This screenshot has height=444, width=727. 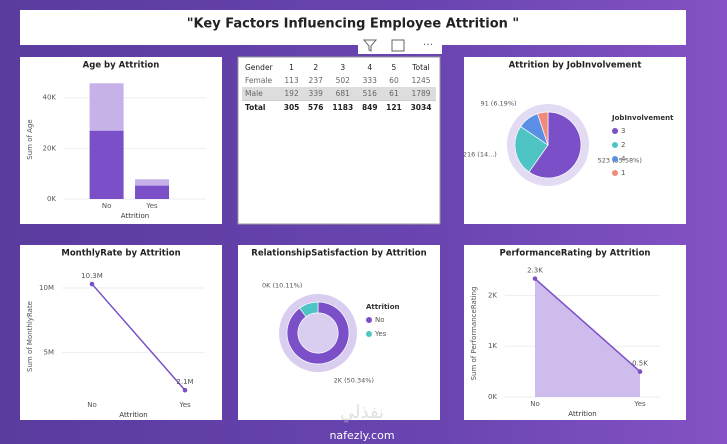 What do you see at coordinates (282, 286) in the screenshot?
I see `data-label: 0K (10.11%)` at bounding box center [282, 286].